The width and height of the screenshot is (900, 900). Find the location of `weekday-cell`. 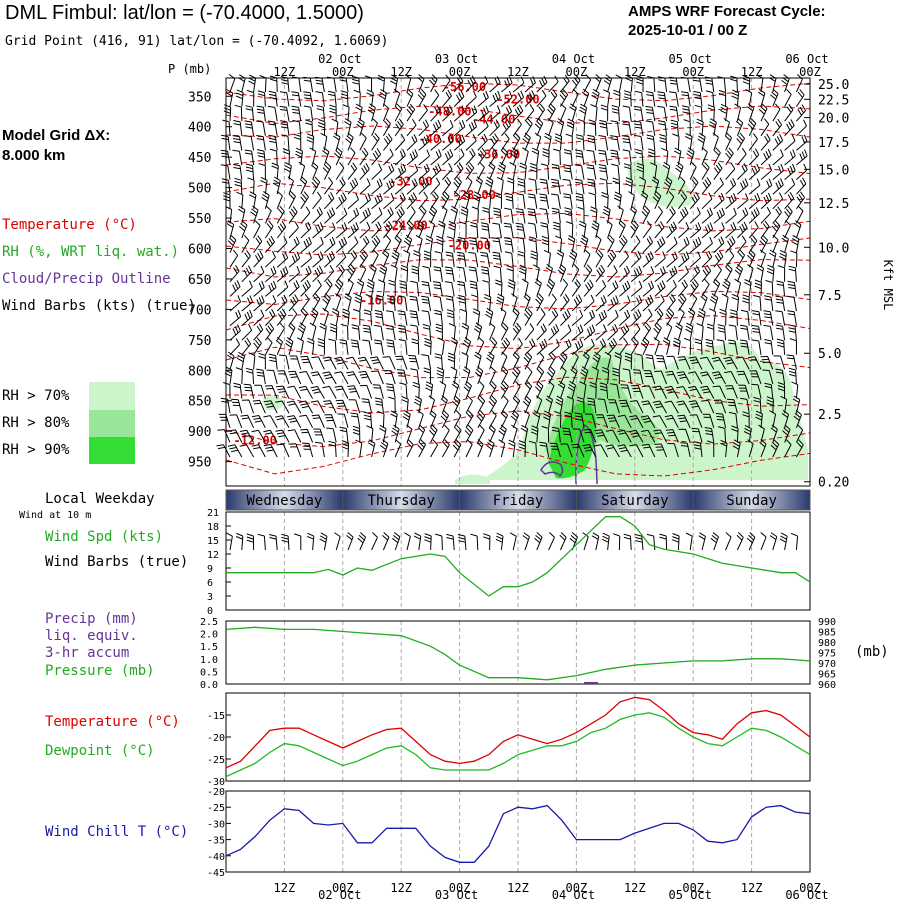

weekday-cell is located at coordinates (751, 500).